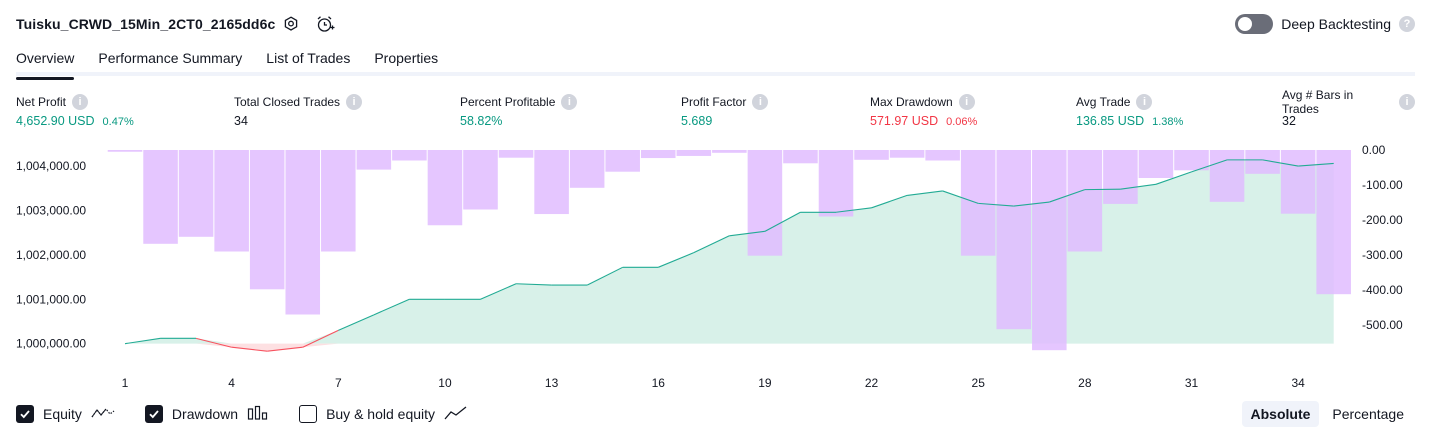 The image size is (1431, 438). What do you see at coordinates (456, 414) in the screenshot?
I see `trend-line-icon` at bounding box center [456, 414].